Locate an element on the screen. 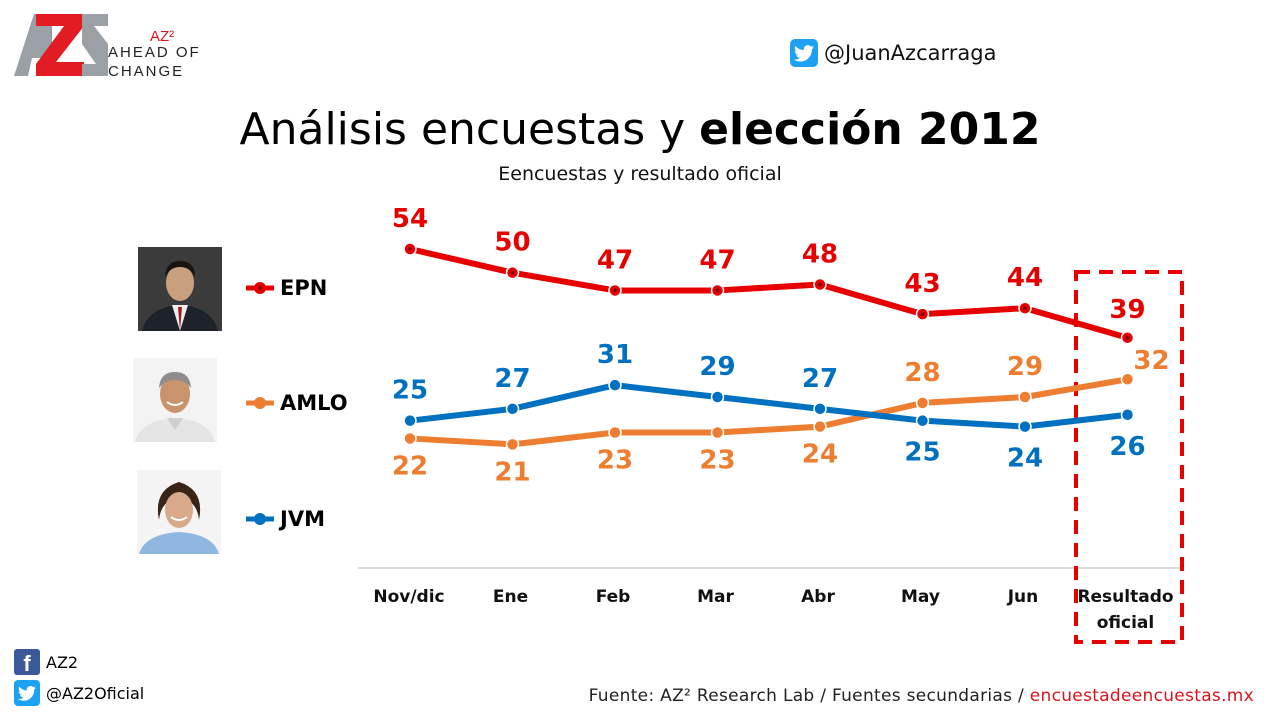 The width and height of the screenshot is (1280, 720). data-label-amlo: 22 is located at coordinates (410, 466).